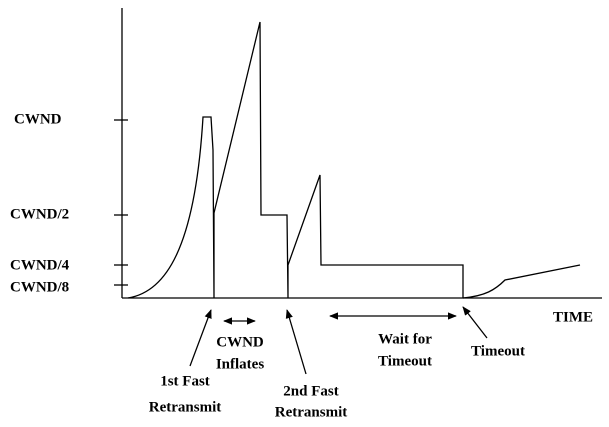 The image size is (609, 427). Describe the element at coordinates (40, 265) in the screenshot. I see `y-label: CWND/4` at that location.